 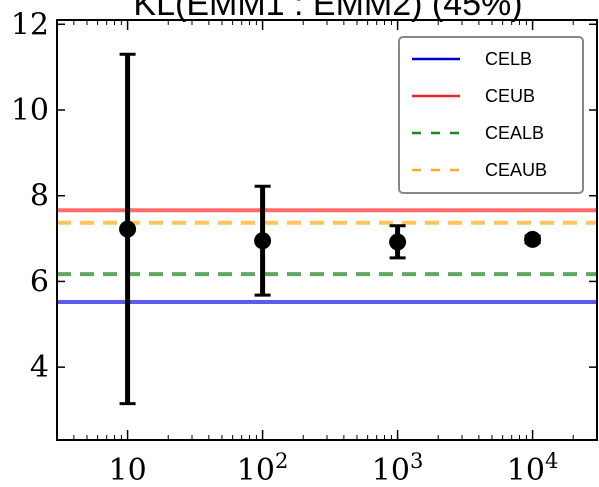 What do you see at coordinates (127, 470) in the screenshot?
I see `x-tick-label: 10` at bounding box center [127, 470].